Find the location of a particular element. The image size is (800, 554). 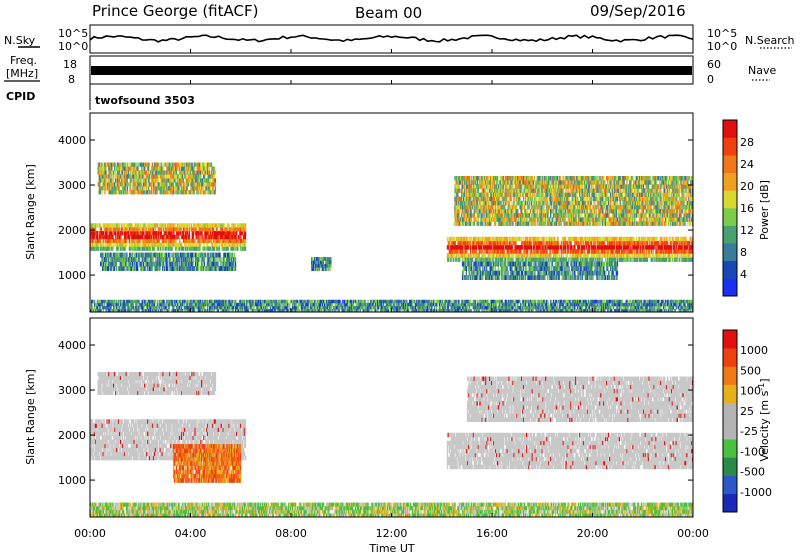

nsky-label: N.Sky is located at coordinates (20, 40).